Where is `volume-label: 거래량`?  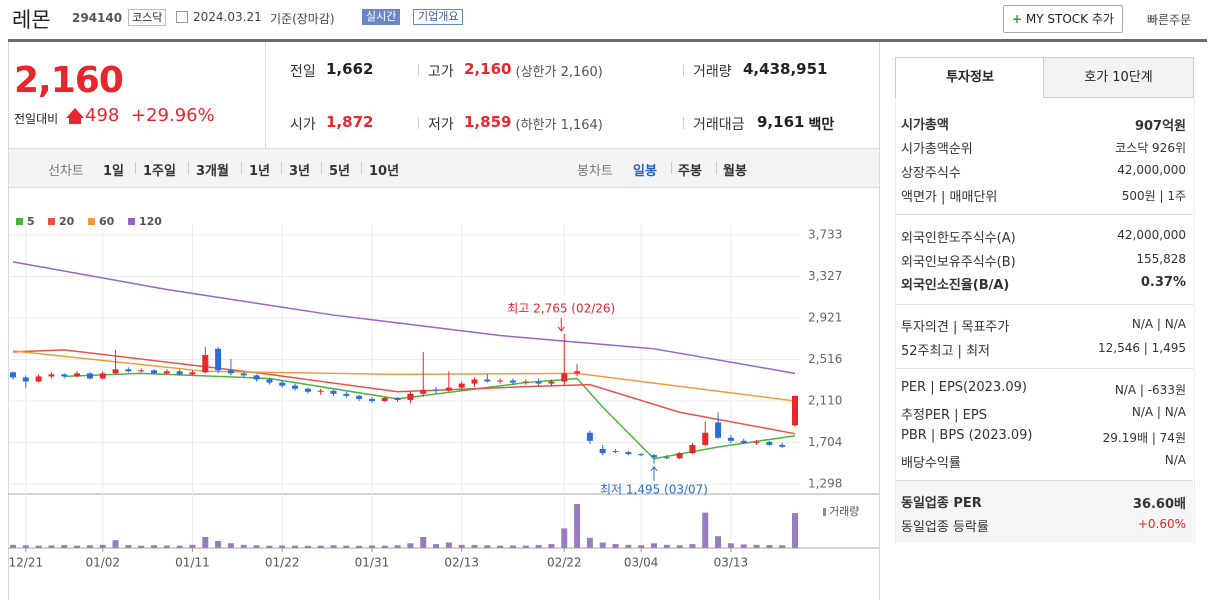 volume-label: 거래량 is located at coordinates (844, 511).